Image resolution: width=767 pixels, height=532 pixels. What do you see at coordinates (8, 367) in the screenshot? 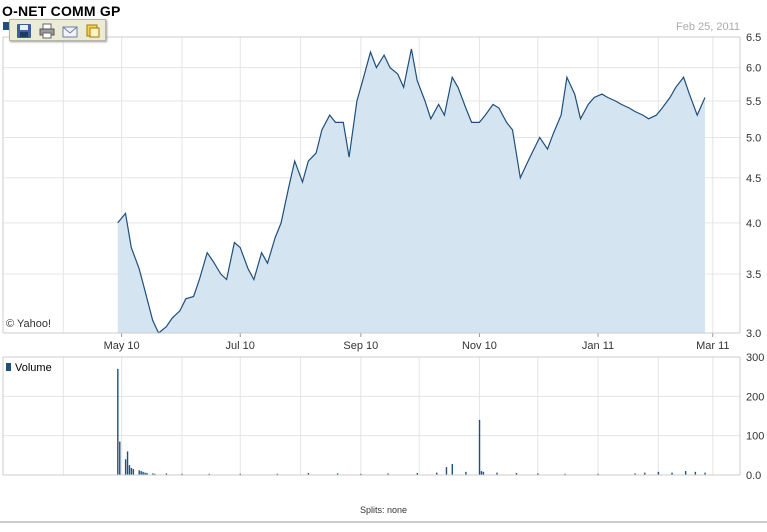
I see `volume-legend-swatch` at bounding box center [8, 367].